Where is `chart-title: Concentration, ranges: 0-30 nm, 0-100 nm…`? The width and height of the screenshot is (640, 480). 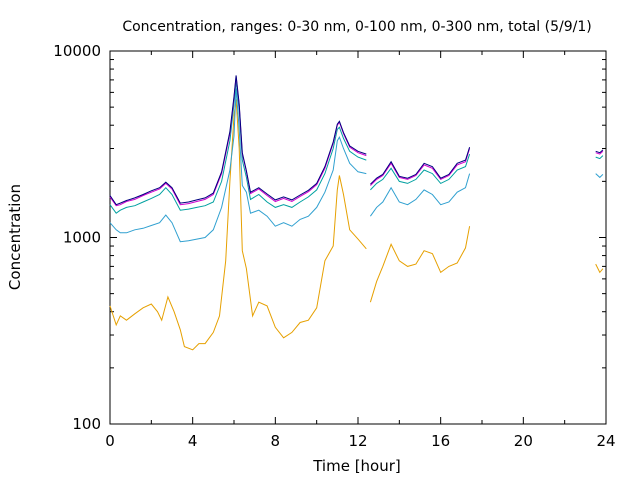
chart-title: Concentration, ranges: 0-30 nm, 0-100 nm… is located at coordinates (356, 27).